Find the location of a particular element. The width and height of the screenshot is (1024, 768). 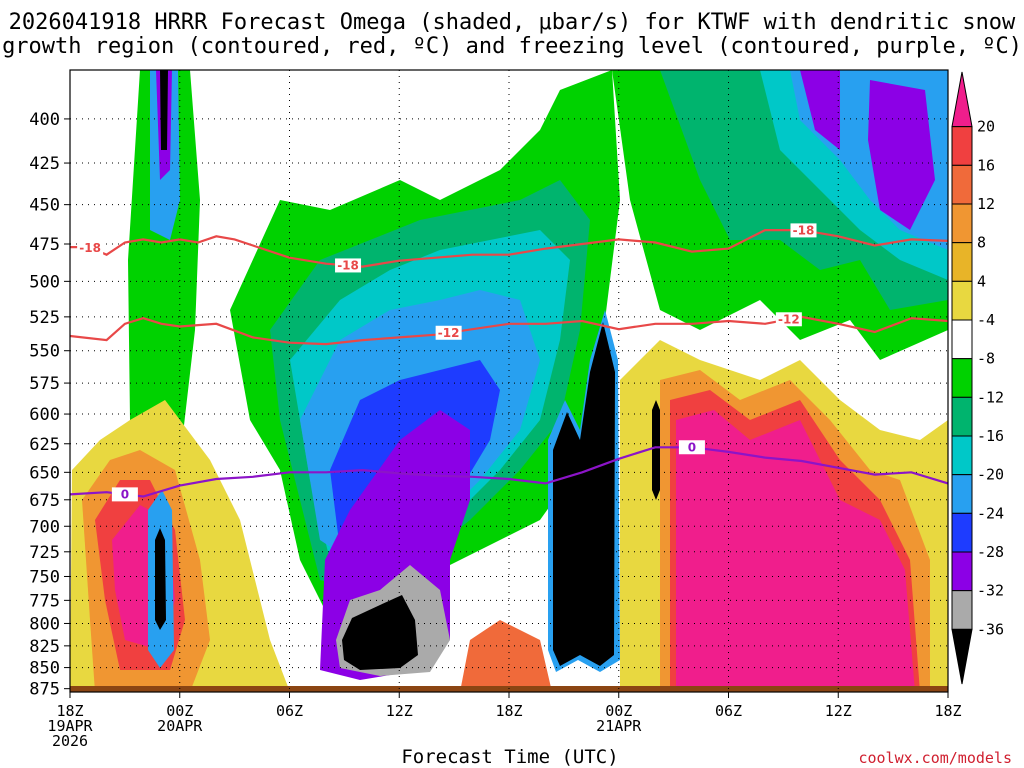

y-tick-label: 575 is located at coordinates (44, 384).